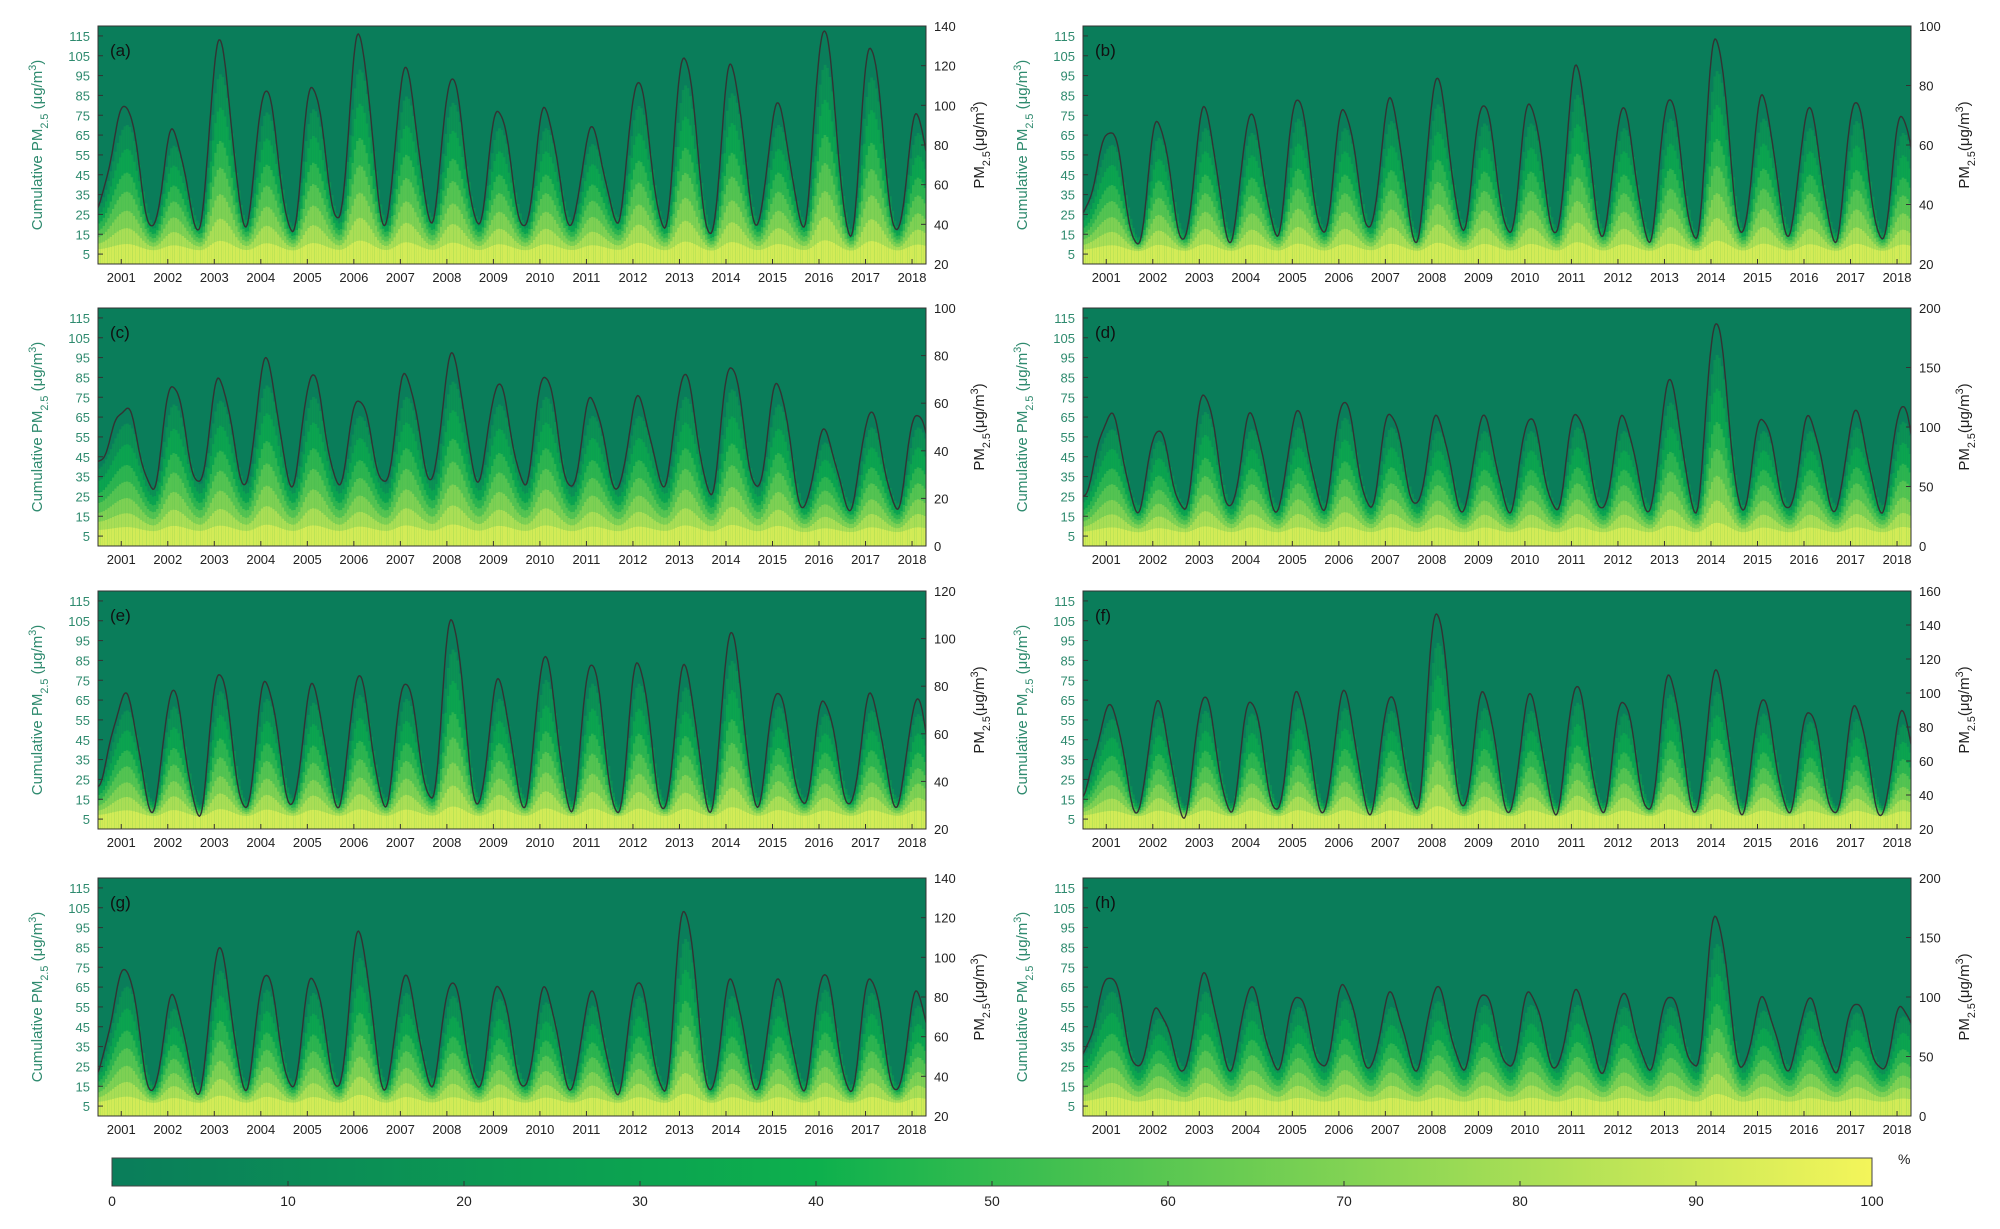 The image size is (2000, 1229). What do you see at coordinates (83, 115) in the screenshot?
I see `left-tick-label: 75` at bounding box center [83, 115].